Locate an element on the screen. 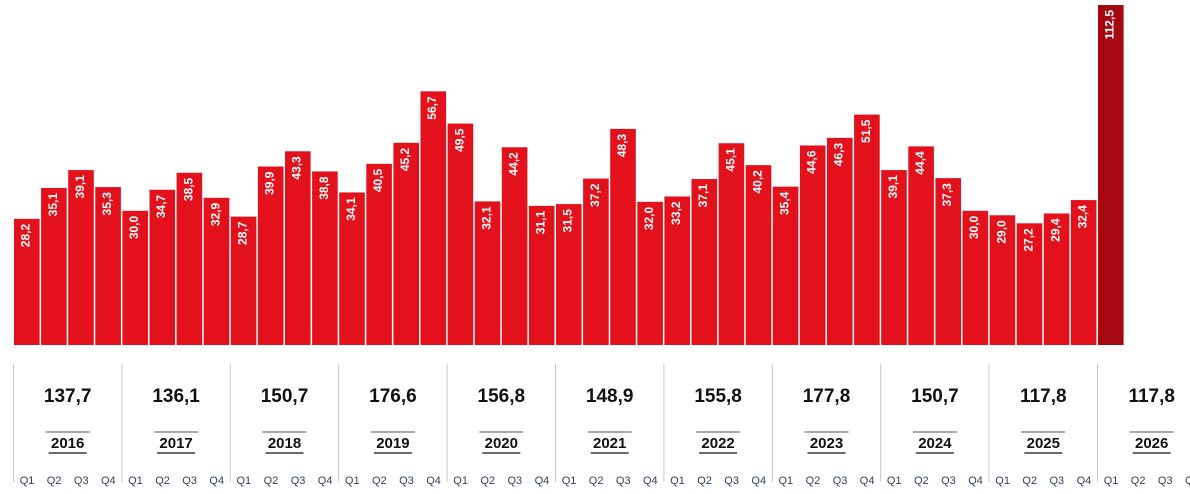 This screenshot has height=494, width=1190. value-label: 43,3 is located at coordinates (297, 168).